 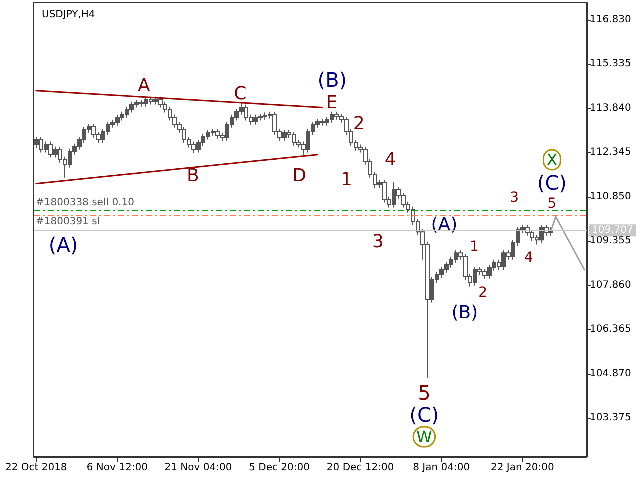 What do you see at coordinates (441, 468) in the screenshot?
I see `x-tick-label: 8 Jan 04:00` at bounding box center [441, 468].